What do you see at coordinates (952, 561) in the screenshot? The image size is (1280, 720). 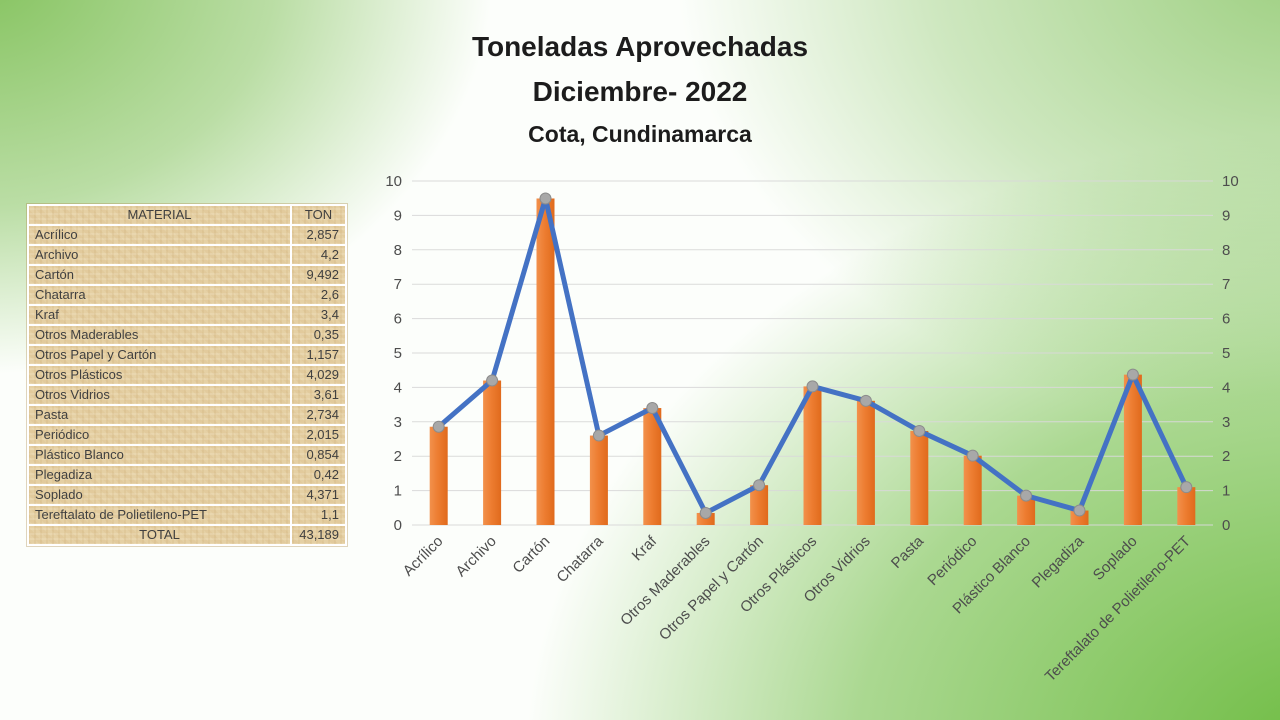 I see `x-tick-label: Periódico` at bounding box center [952, 561].